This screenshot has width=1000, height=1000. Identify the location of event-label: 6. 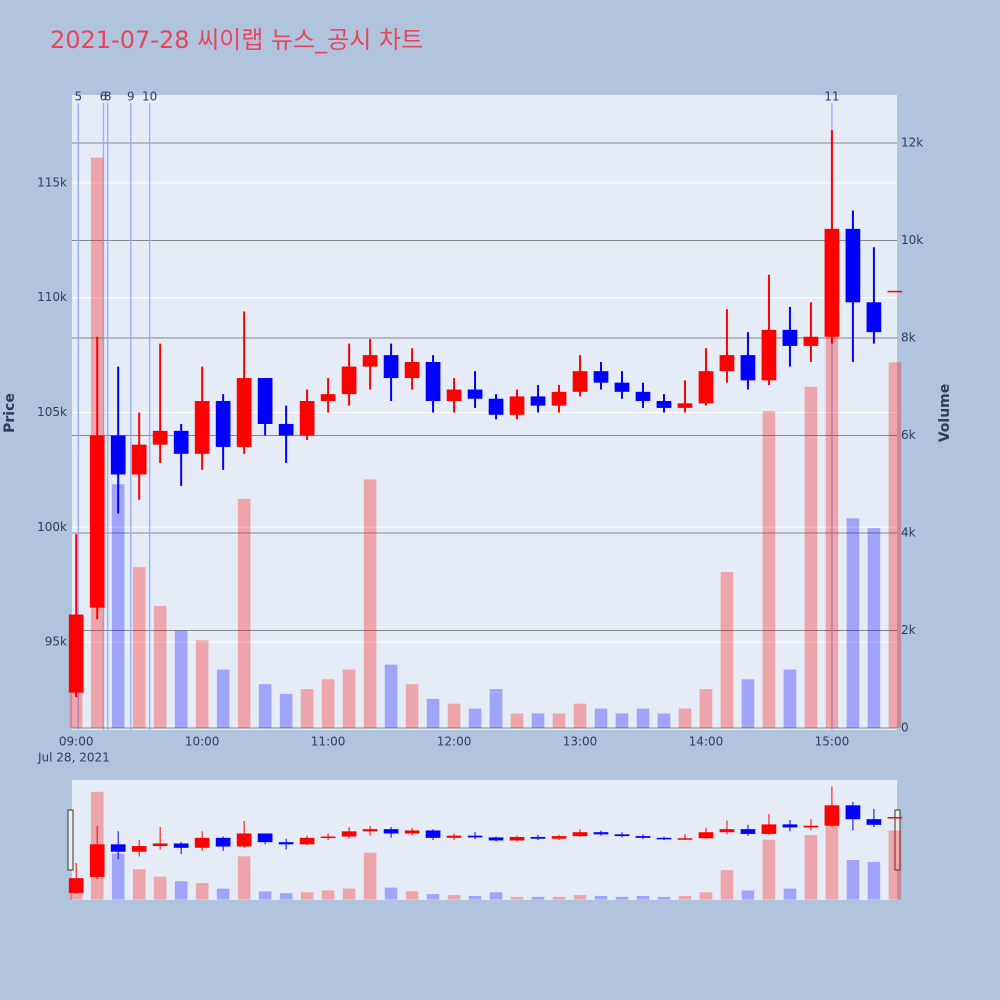
(104, 97).